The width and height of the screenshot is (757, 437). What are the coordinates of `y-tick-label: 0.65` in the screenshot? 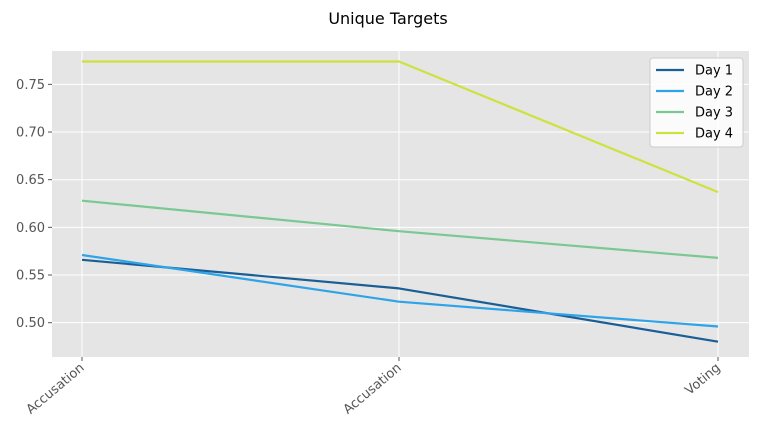 It's located at (30, 180).